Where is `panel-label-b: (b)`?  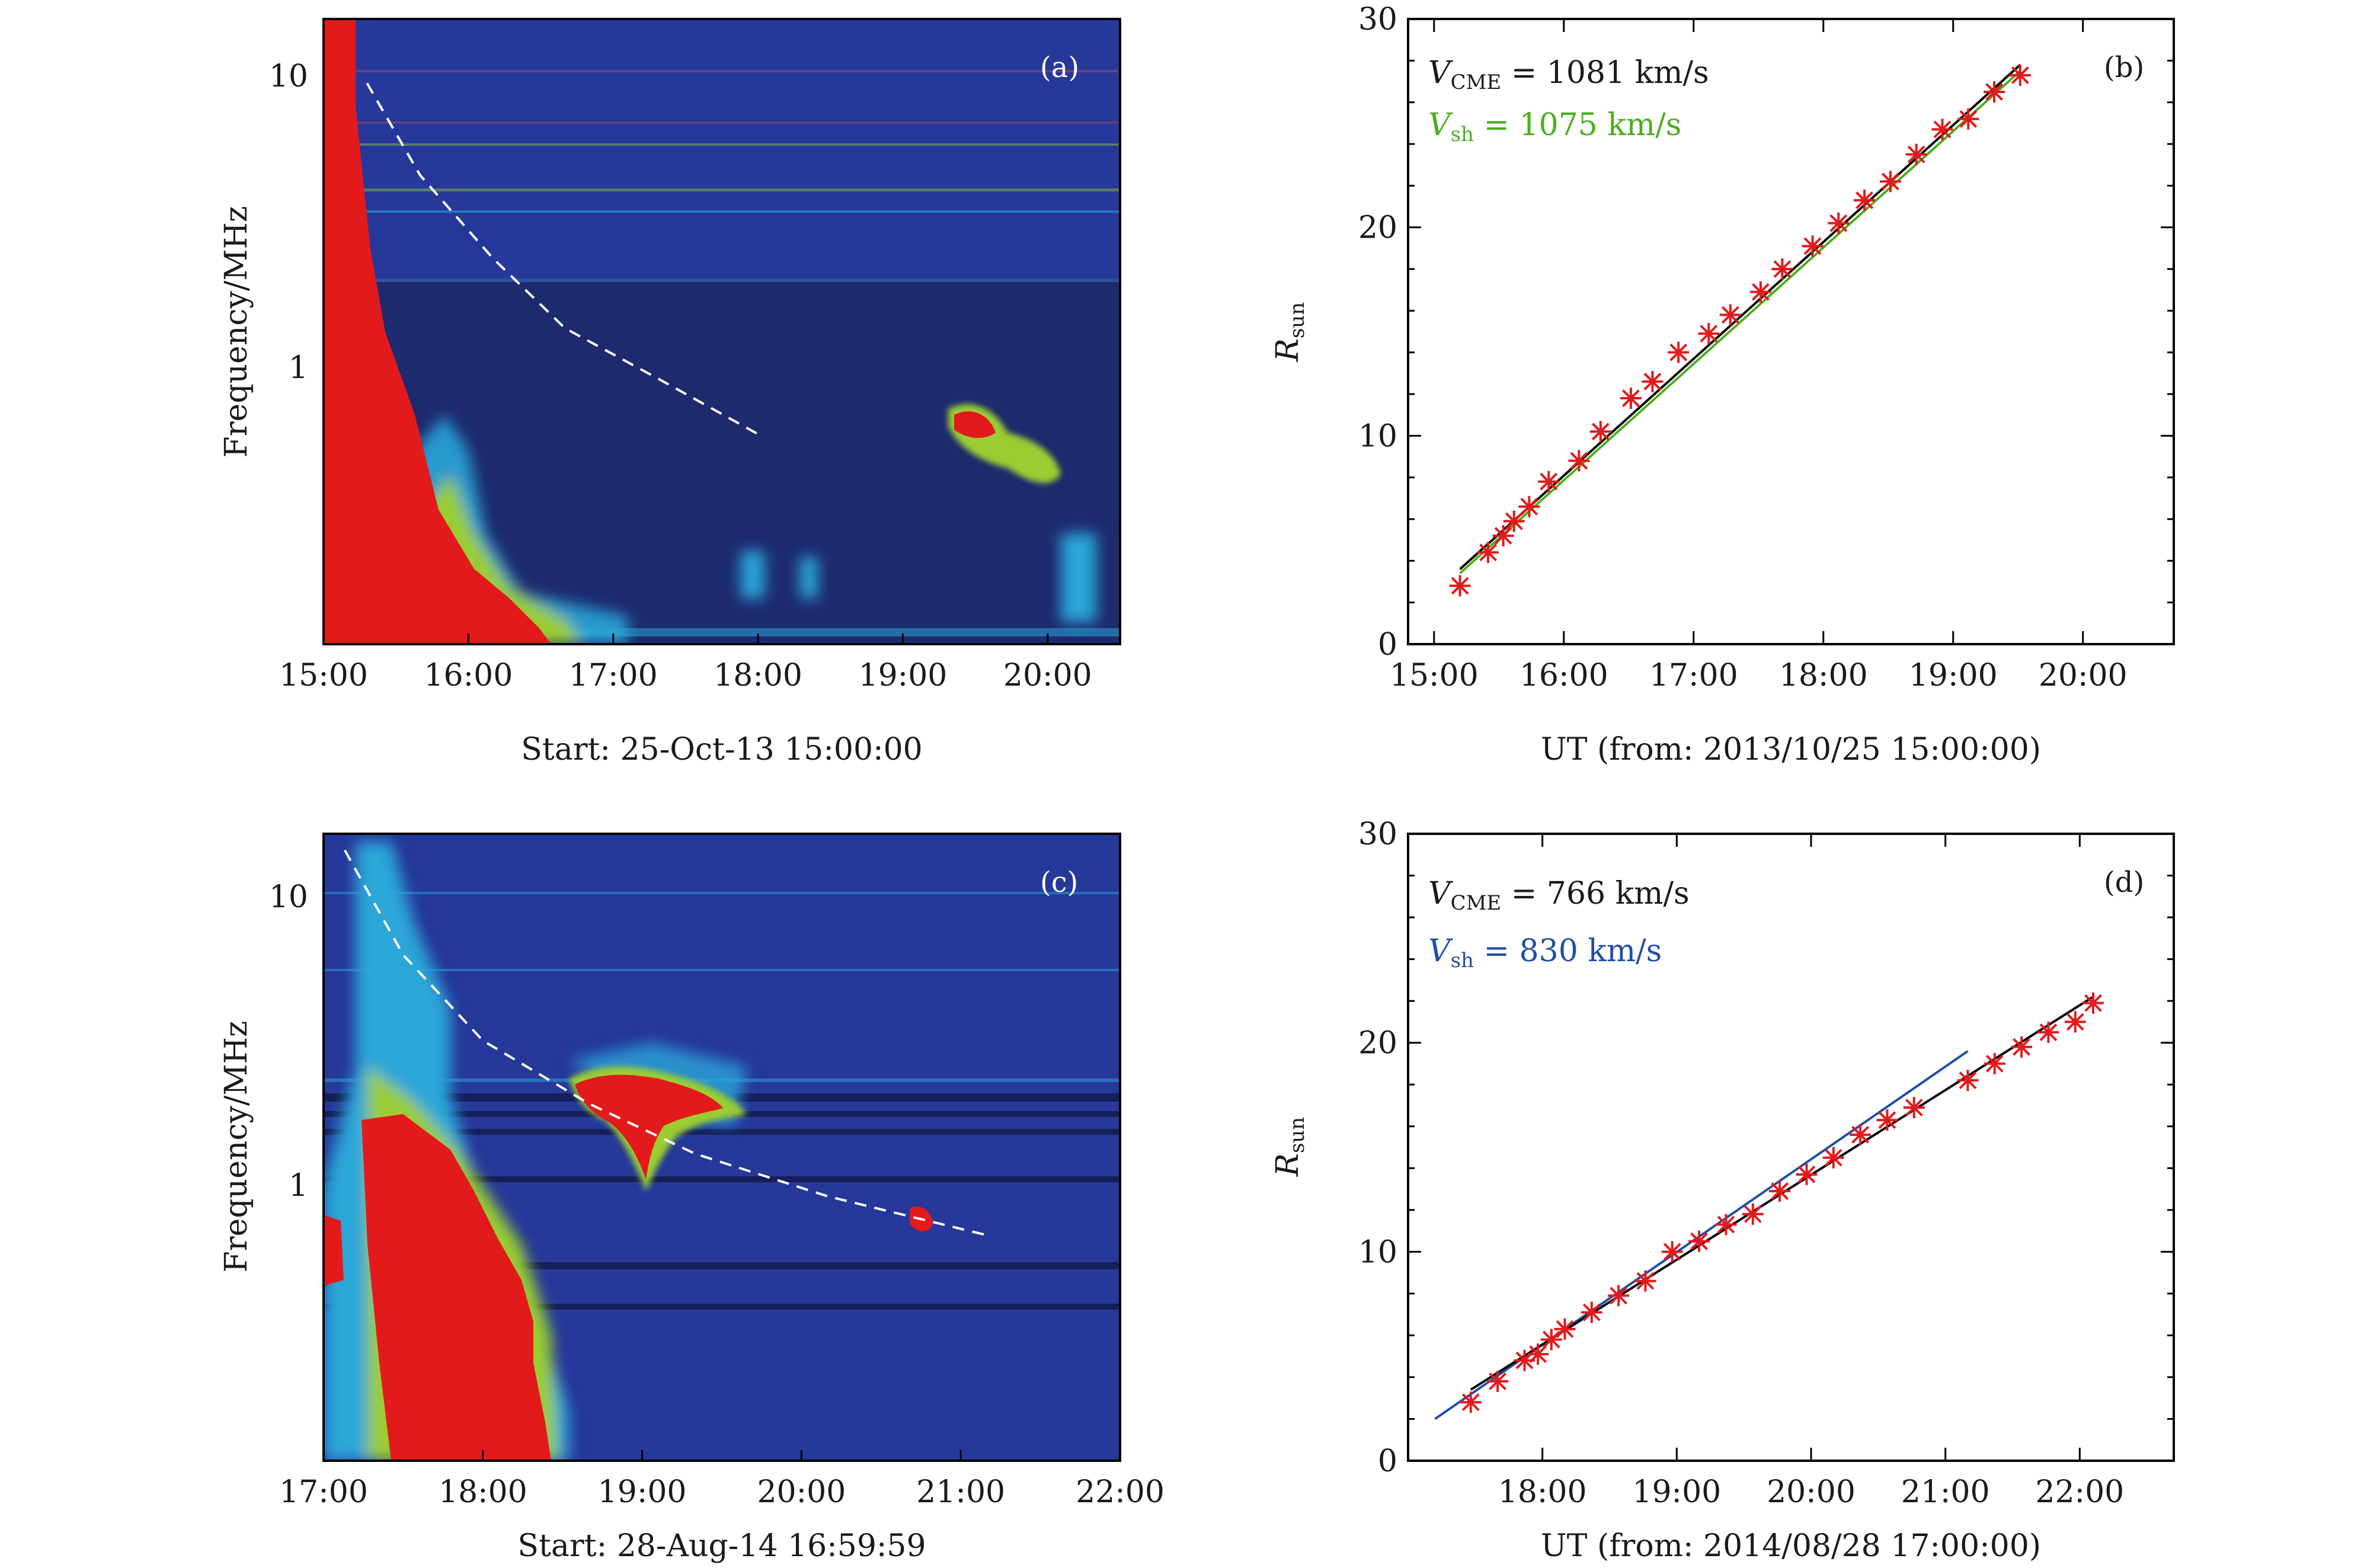 panel-label-b: (b) is located at coordinates (2124, 67).